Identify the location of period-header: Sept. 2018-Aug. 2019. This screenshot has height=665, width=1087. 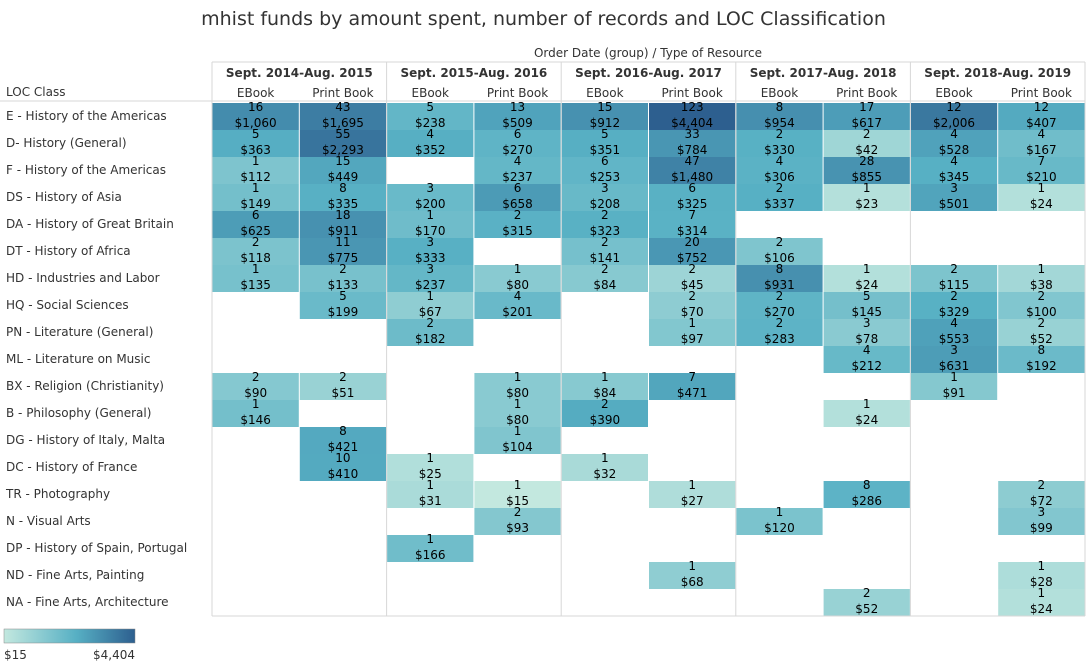
(997, 73).